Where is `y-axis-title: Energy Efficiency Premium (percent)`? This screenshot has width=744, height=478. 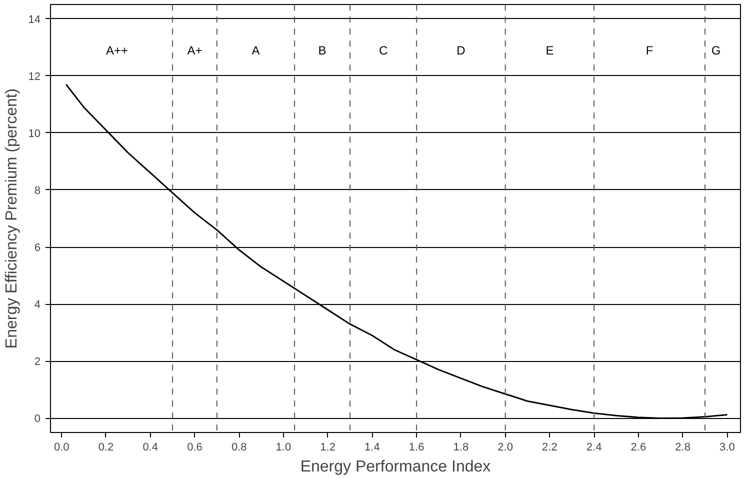
y-axis-title: Energy Efficiency Premium (percent) is located at coordinates (11, 218).